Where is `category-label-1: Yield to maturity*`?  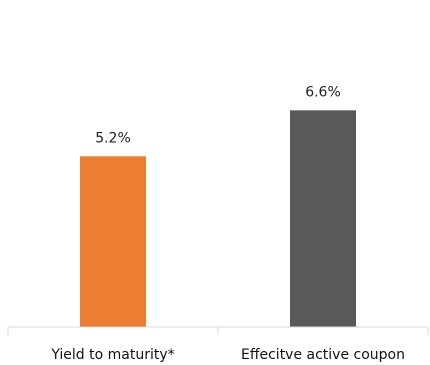
category-label-1: Yield to maturity* is located at coordinates (112, 355).